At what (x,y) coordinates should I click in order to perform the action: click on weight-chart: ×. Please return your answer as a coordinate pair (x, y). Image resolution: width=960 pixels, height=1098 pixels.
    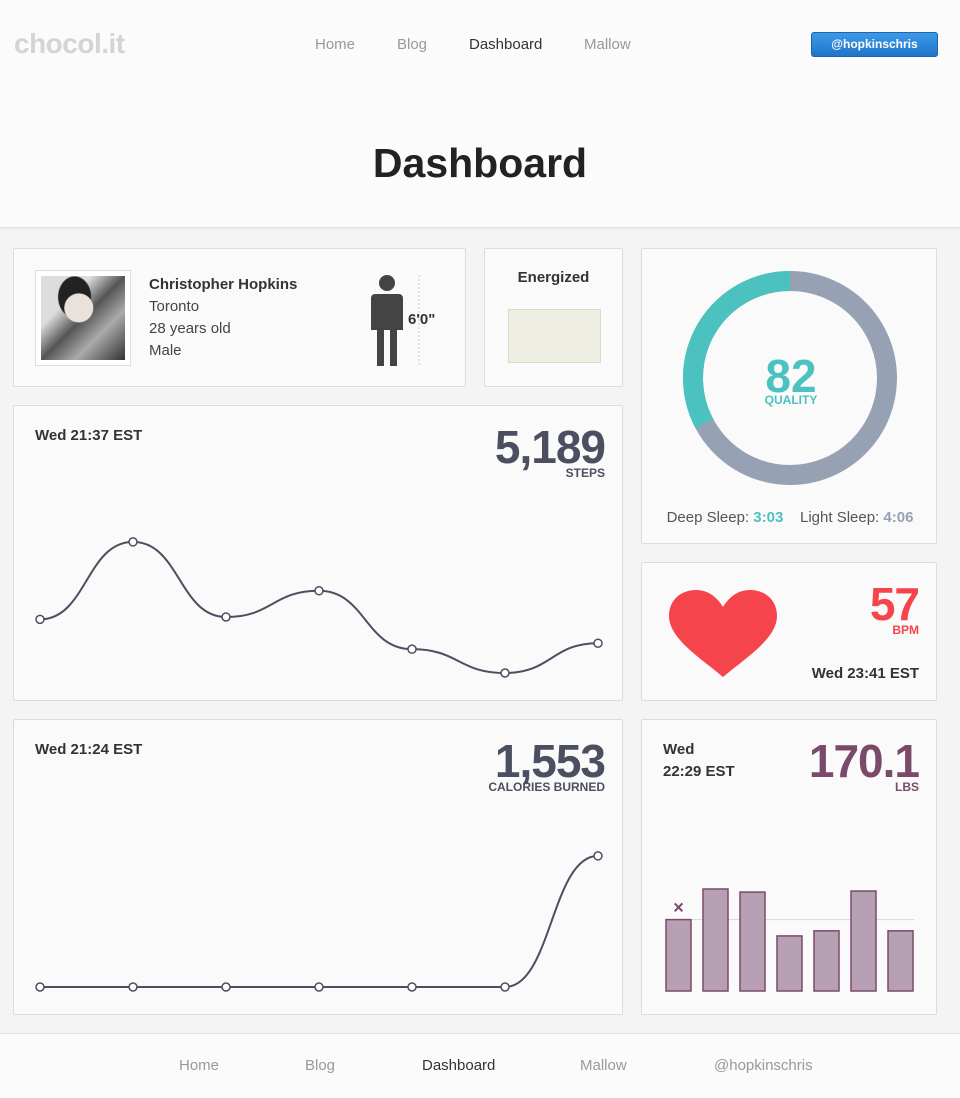
    Looking at the image, I should click on (789, 940).